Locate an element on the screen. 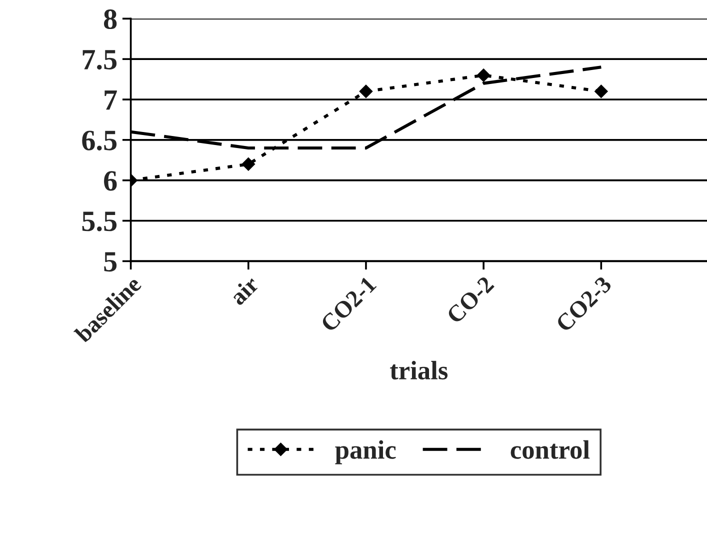  y-tick-label: 6 is located at coordinates (110, 181).